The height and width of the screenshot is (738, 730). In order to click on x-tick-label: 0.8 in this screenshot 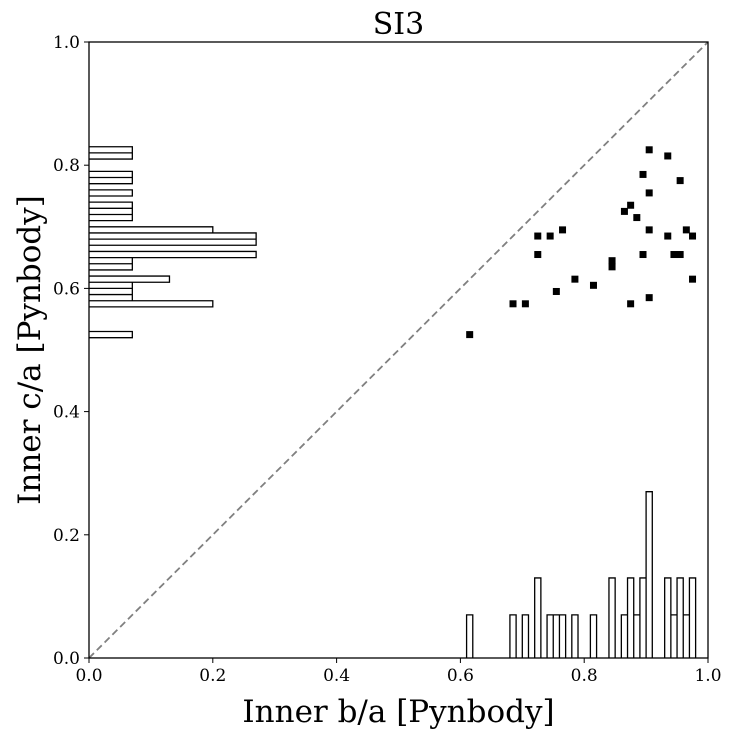, I will do `click(584, 676)`.